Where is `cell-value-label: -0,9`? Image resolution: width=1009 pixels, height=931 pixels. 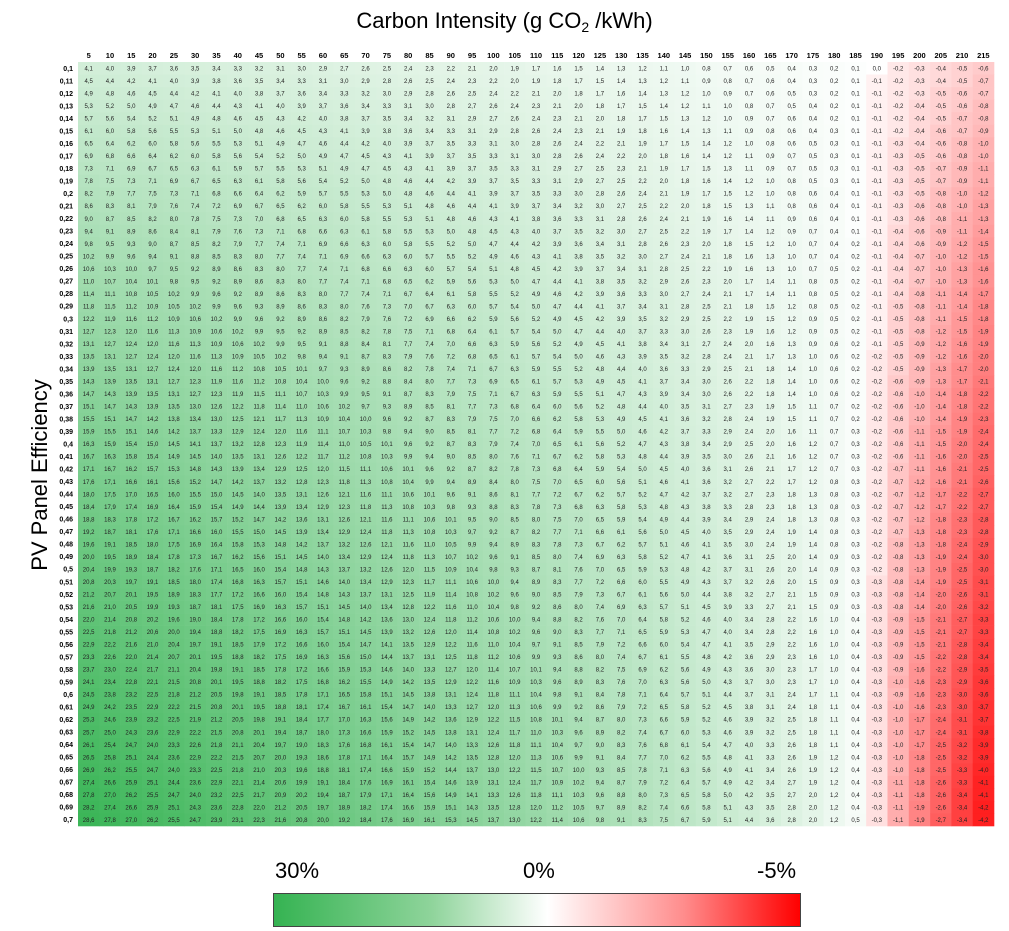 cell-value-label: -0,9 is located at coordinates (919, 370).